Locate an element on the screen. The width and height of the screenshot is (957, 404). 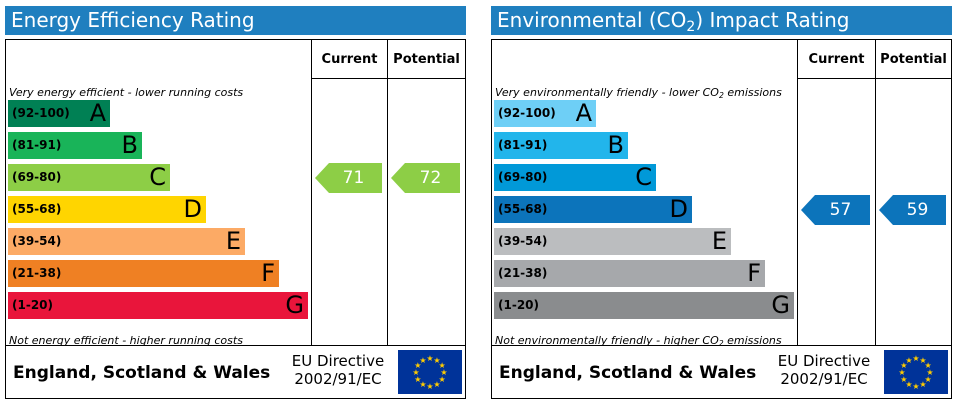
potential-rating-arrow: 72 is located at coordinates (425, 177).